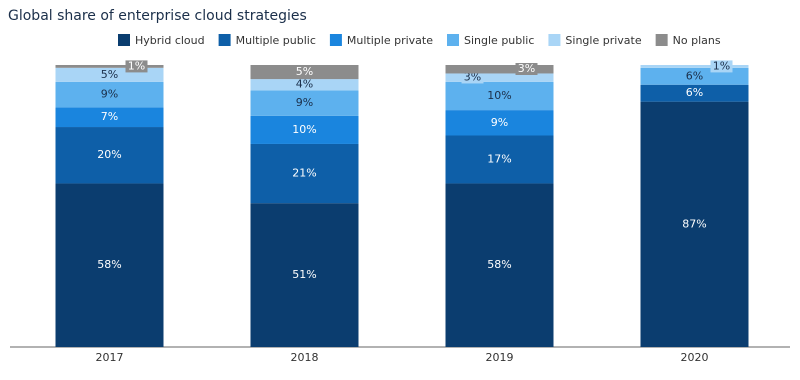  What do you see at coordinates (603, 40) in the screenshot?
I see `legend-label: Single private` at bounding box center [603, 40].